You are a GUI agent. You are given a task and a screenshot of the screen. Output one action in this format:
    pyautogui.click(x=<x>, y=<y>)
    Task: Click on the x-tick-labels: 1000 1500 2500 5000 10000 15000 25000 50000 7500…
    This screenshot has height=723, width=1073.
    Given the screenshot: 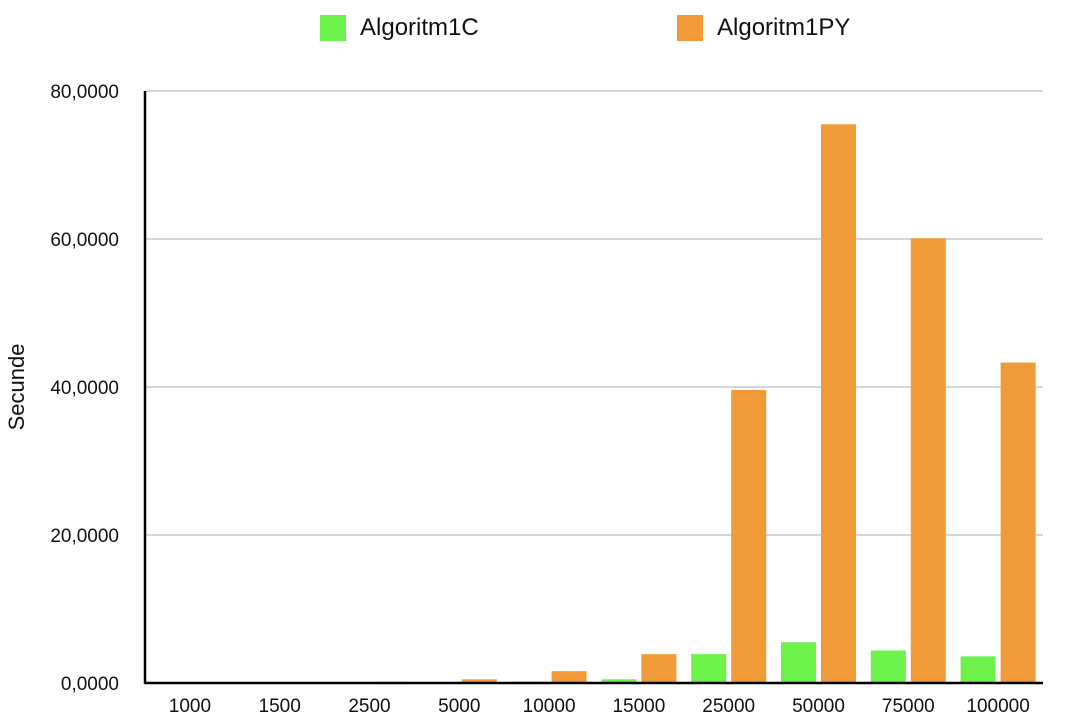 What is the action you would take?
    pyautogui.click(x=599, y=706)
    